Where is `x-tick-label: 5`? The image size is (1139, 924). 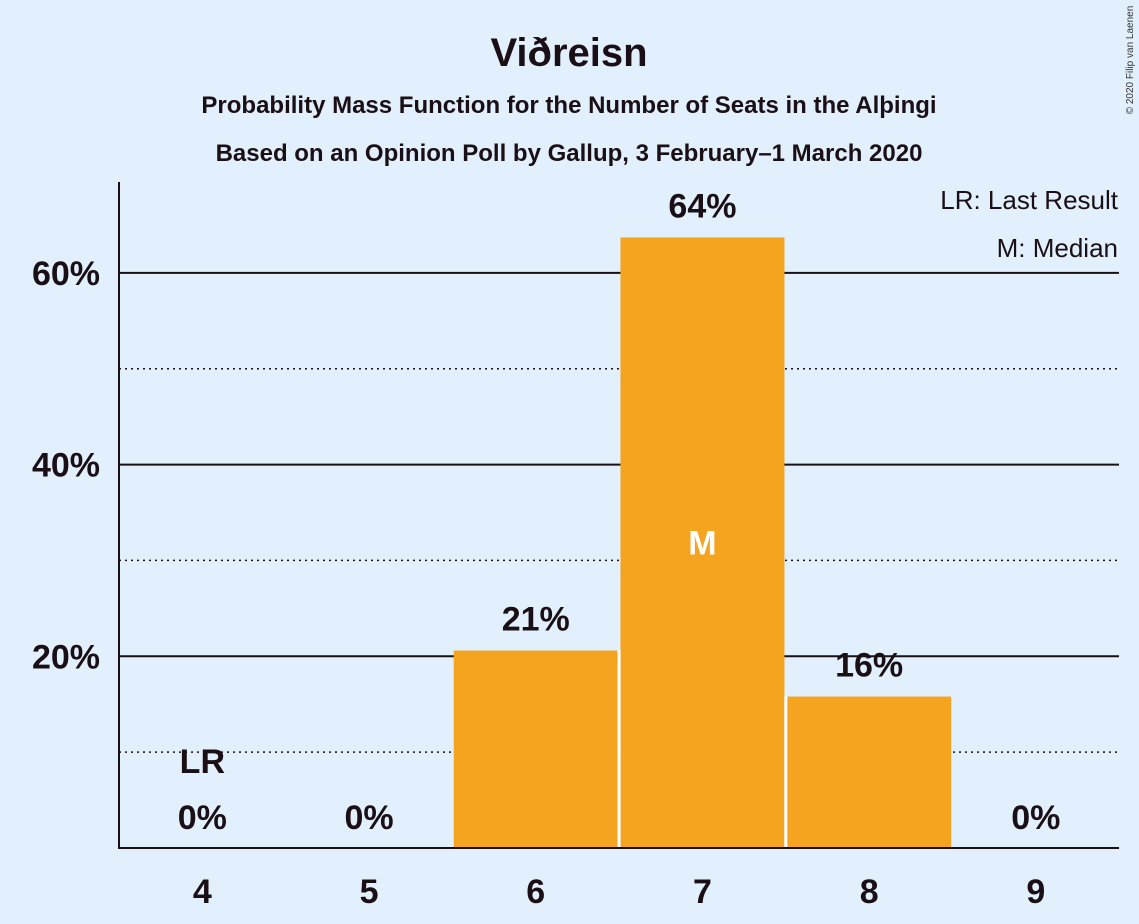 x-tick-label: 5 is located at coordinates (369, 892).